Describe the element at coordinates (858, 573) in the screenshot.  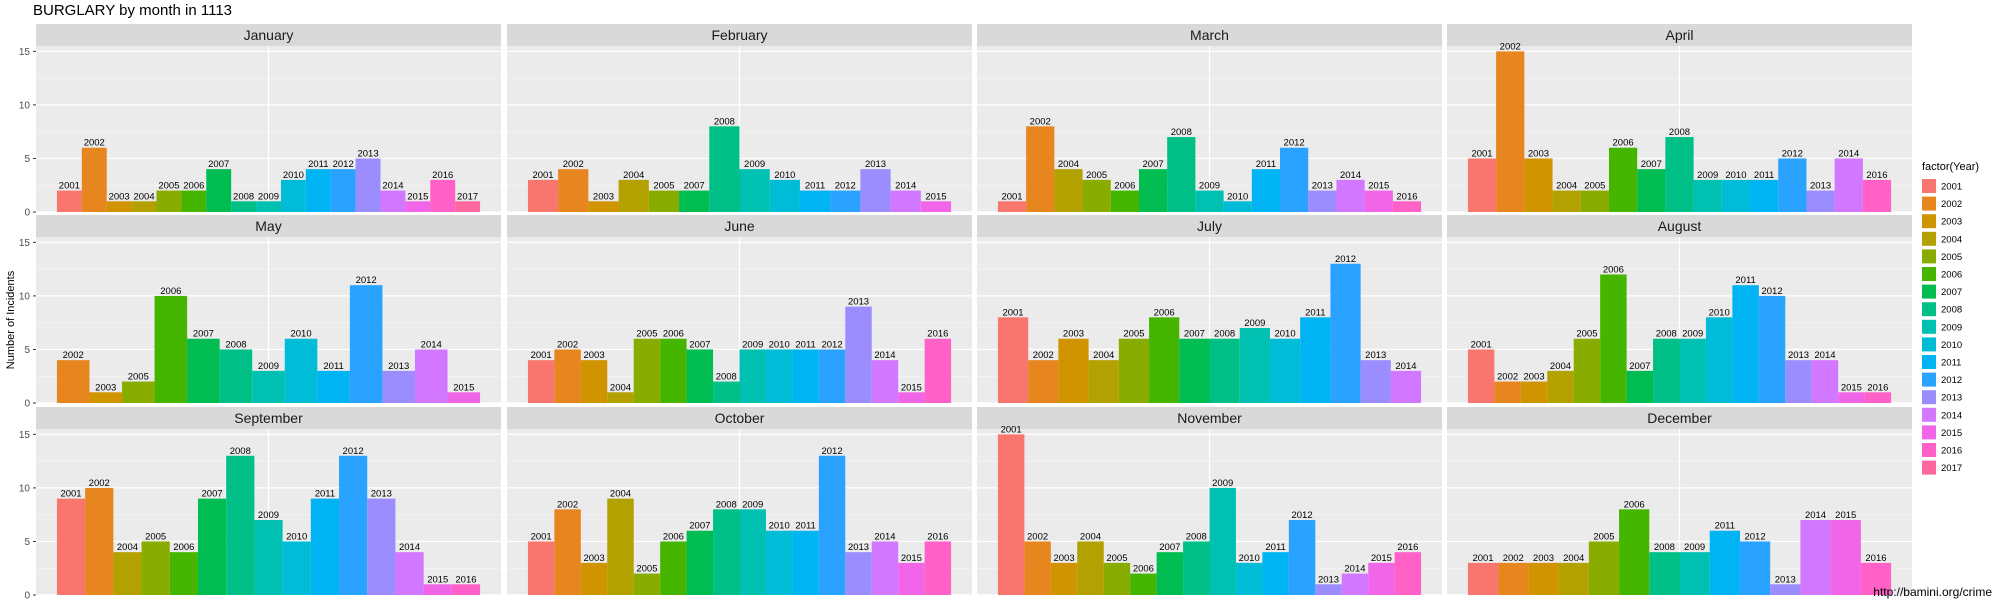
I see `bar-october-2013` at that location.